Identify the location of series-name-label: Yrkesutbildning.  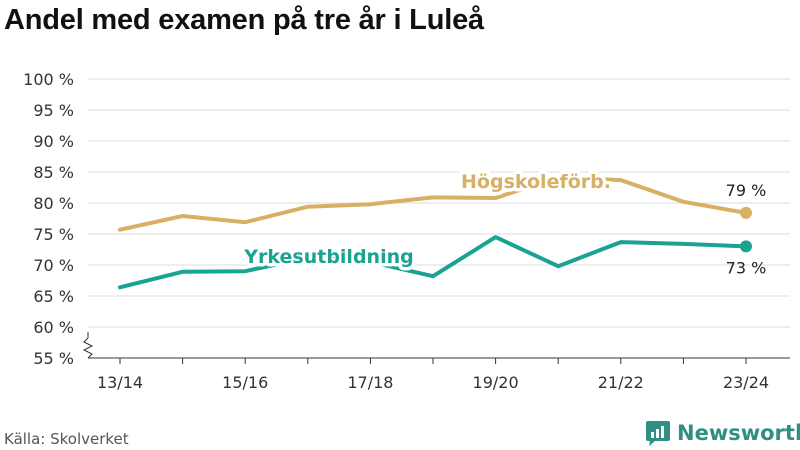
(328, 257).